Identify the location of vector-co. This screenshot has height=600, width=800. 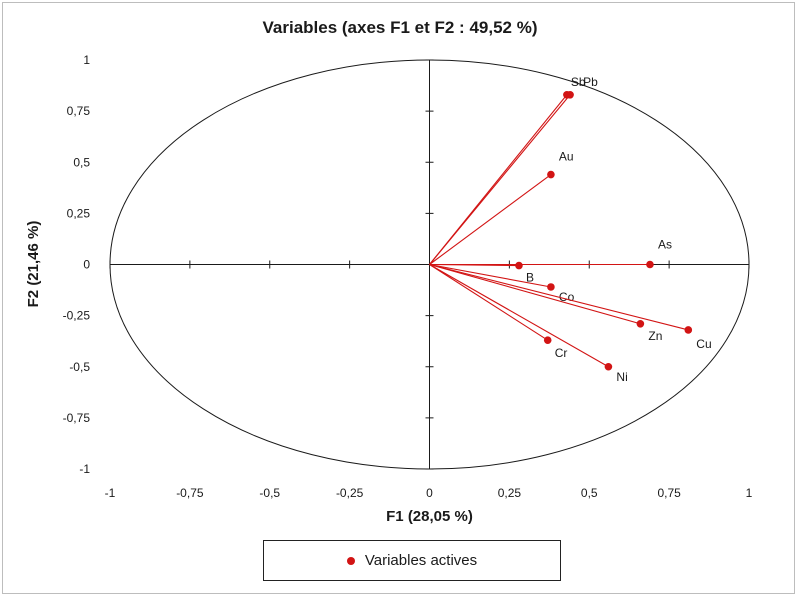
(490, 275).